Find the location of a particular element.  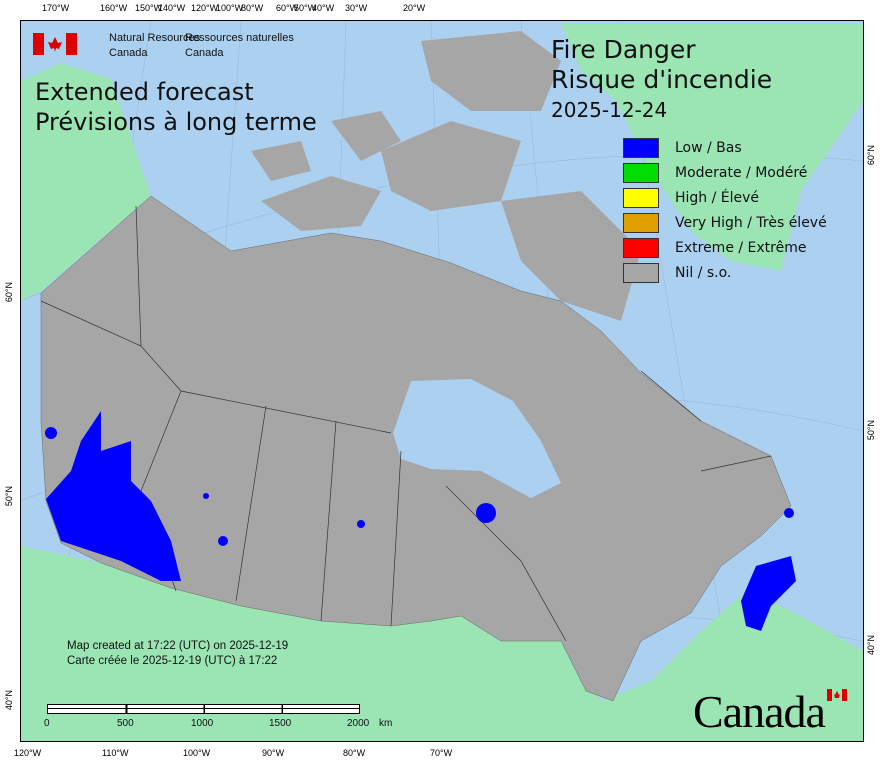

title-fr: Risque d'incendie is located at coordinates (662, 79).